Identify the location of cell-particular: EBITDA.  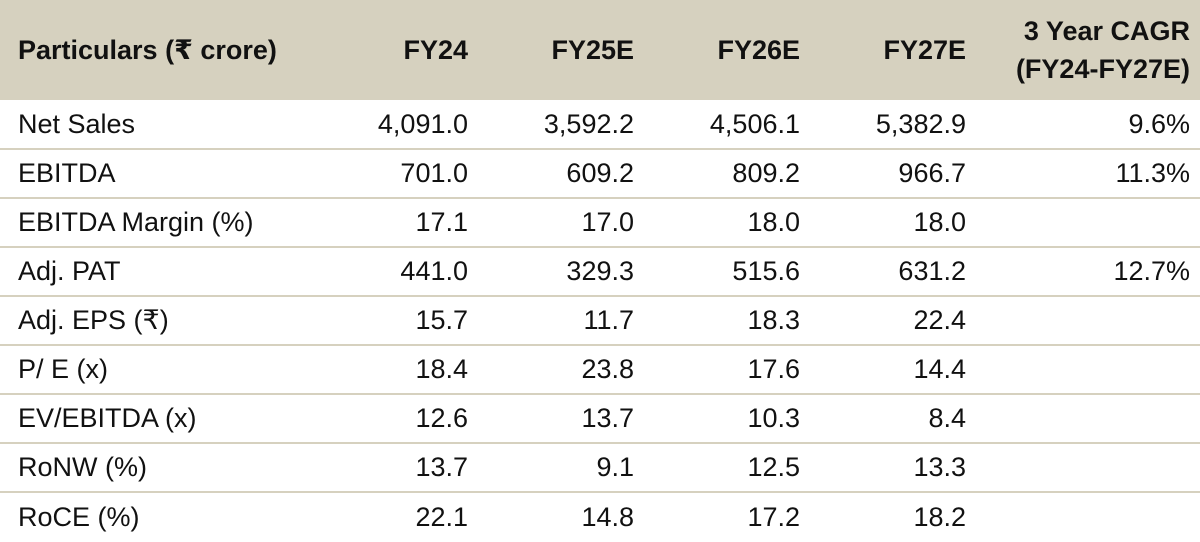
(67, 173).